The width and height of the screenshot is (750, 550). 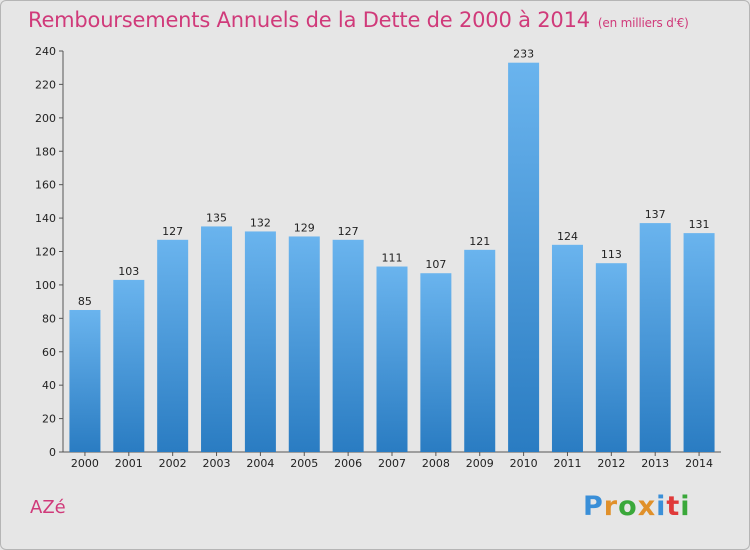 What do you see at coordinates (392, 463) in the screenshot?
I see `x-tick-label: 2007` at bounding box center [392, 463].